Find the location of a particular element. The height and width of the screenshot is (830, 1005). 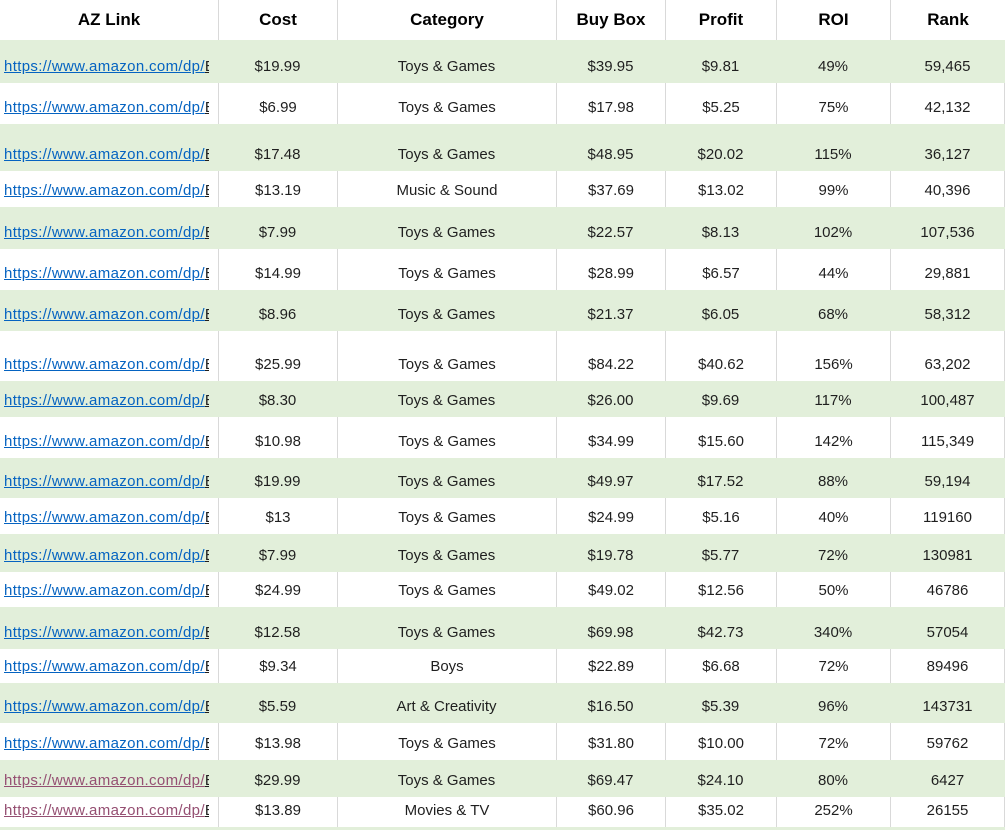

roi-cell: 117% is located at coordinates (833, 400).